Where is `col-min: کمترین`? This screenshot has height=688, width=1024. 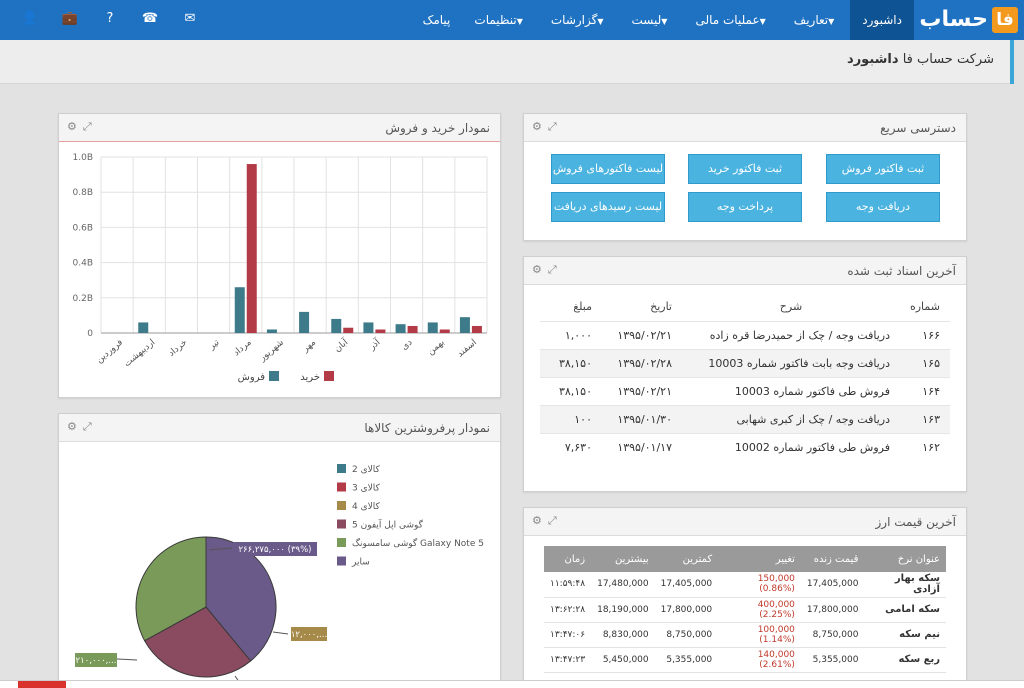 col-min: کمترین is located at coordinates (686, 559).